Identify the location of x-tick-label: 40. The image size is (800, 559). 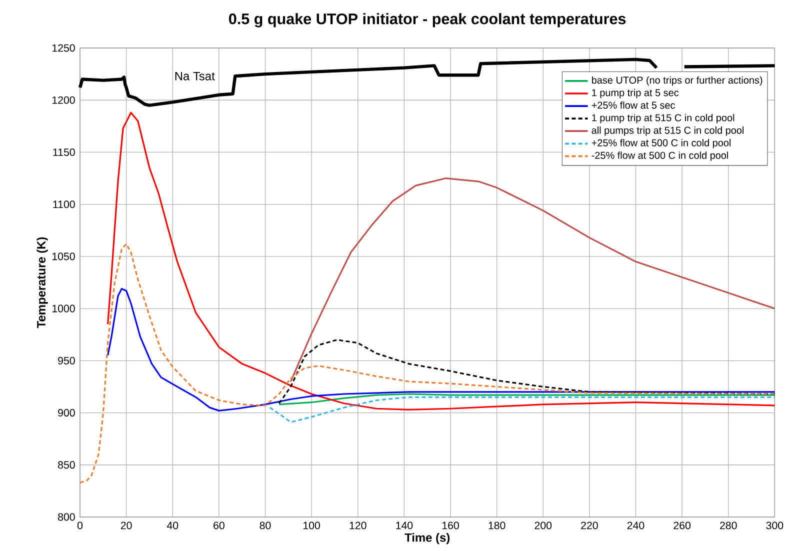
(172, 526).